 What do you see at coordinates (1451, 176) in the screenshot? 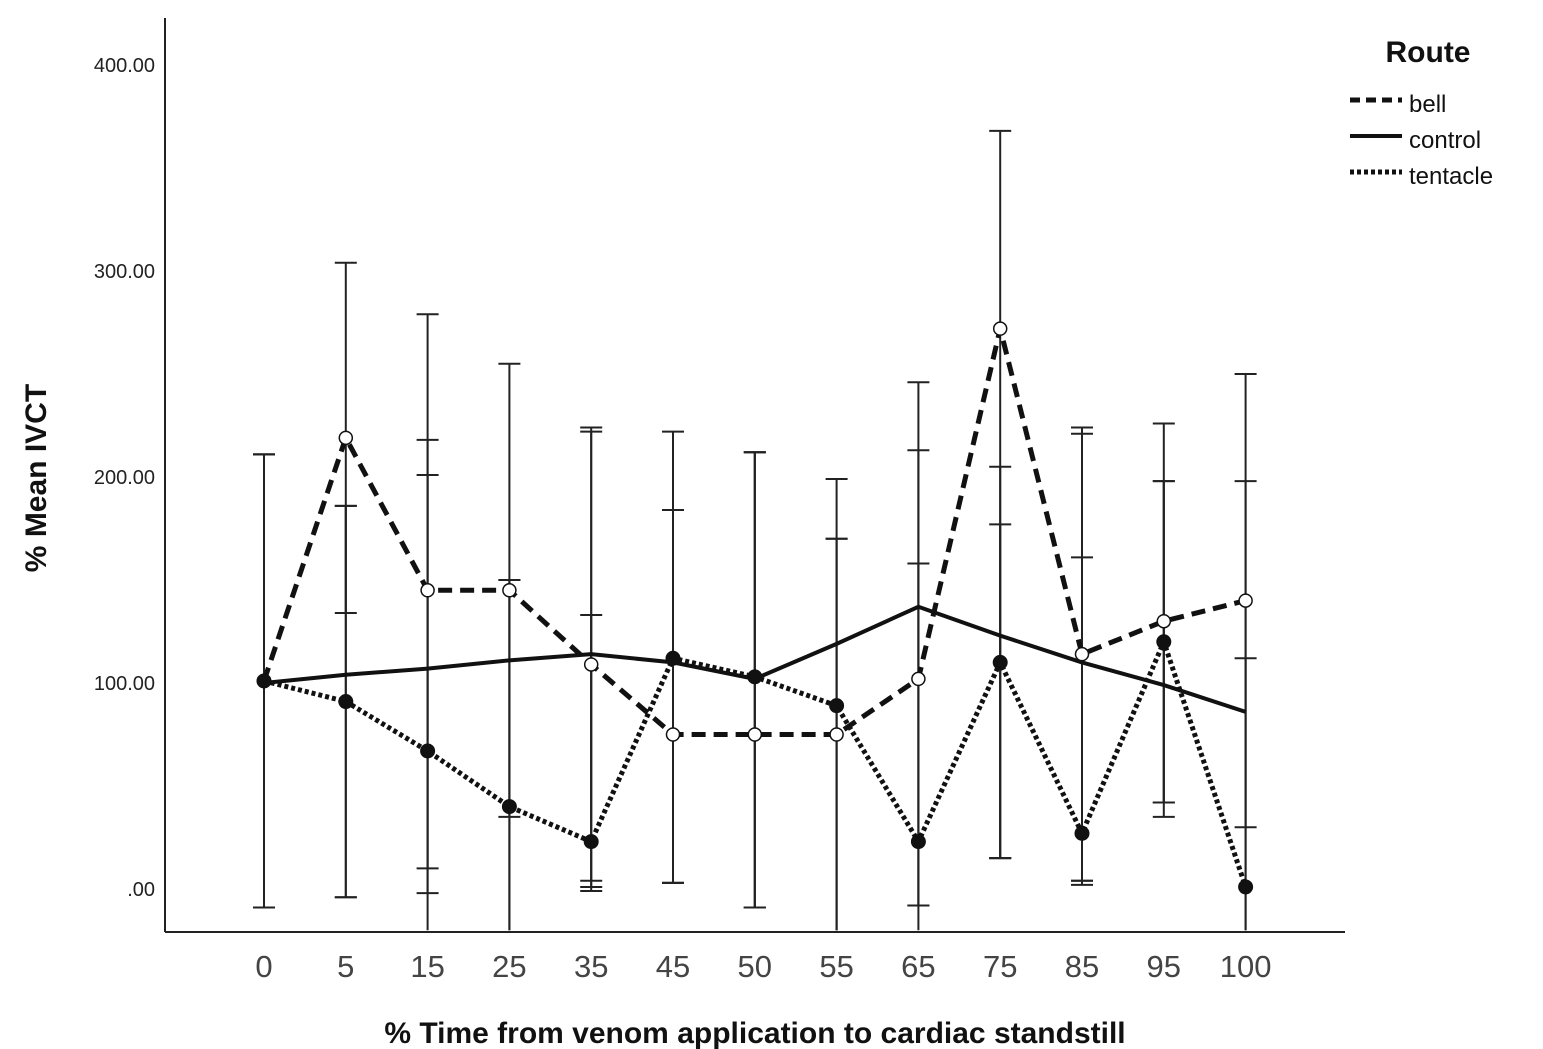
I see `legend-label-tentacle: tentacle` at bounding box center [1451, 176].